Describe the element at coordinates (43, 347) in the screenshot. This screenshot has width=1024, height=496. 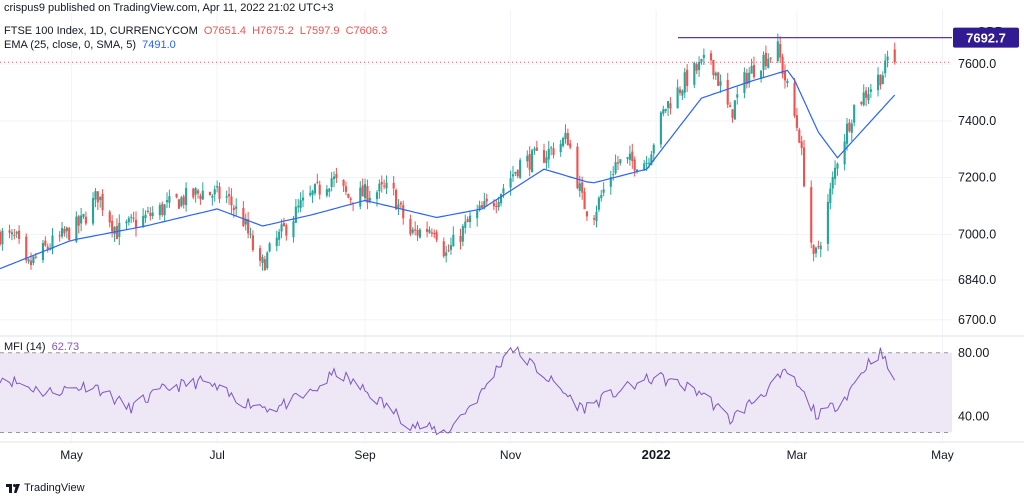
I see `mfi-legend: MFI (14) 62.73` at that location.